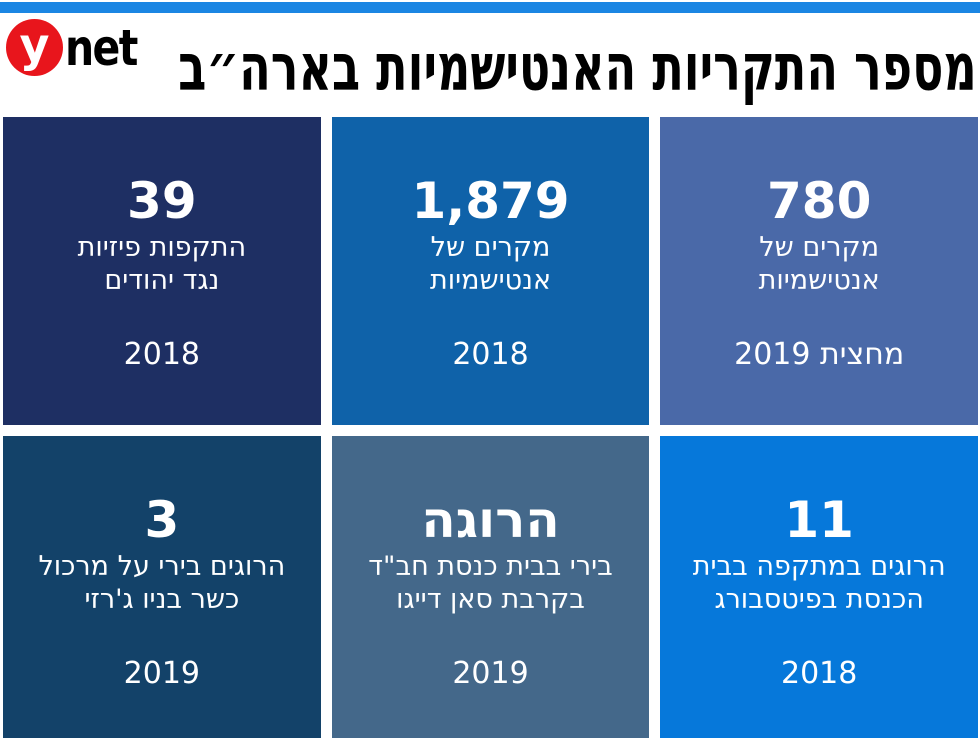  Describe the element at coordinates (162, 599) in the screenshot. I see `stat-label-line2: כשר בניו ג'רזי` at that location.